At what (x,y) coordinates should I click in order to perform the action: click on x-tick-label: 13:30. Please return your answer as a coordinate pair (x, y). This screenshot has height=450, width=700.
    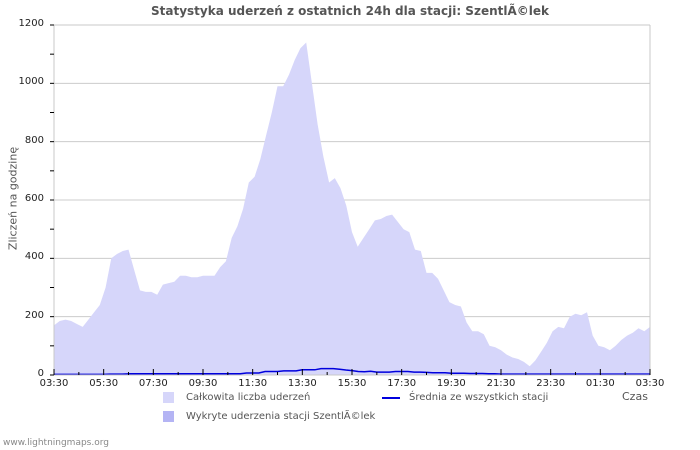
    Looking at the image, I should click on (302, 383).